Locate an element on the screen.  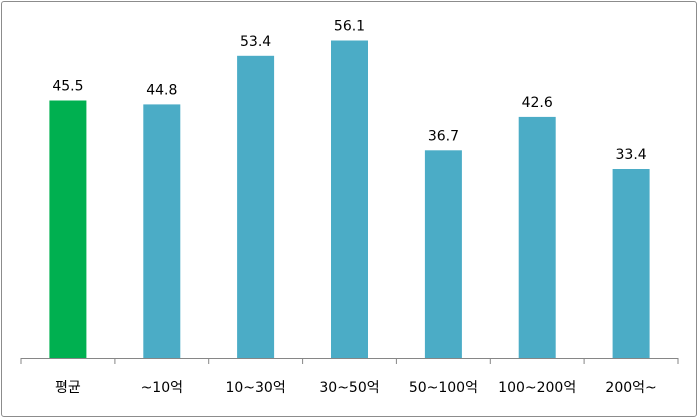
value-label-5: 42.6 is located at coordinates (537, 103).